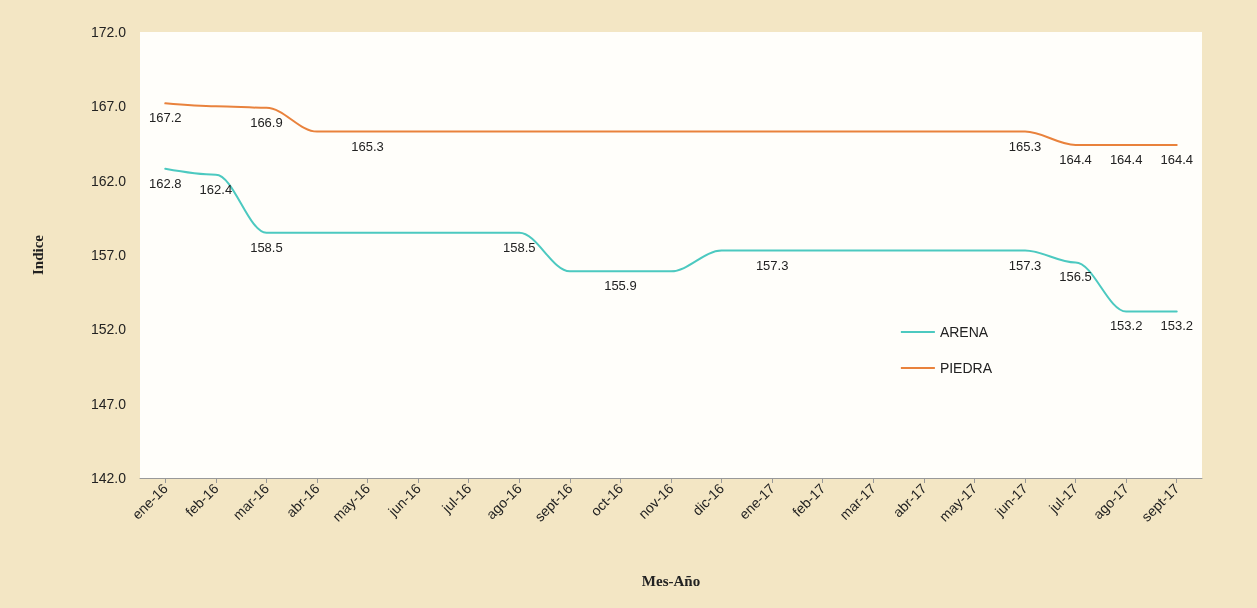 The width and height of the screenshot is (1257, 608). What do you see at coordinates (108, 329) in the screenshot?
I see `y-tick-label: 152.0` at bounding box center [108, 329].